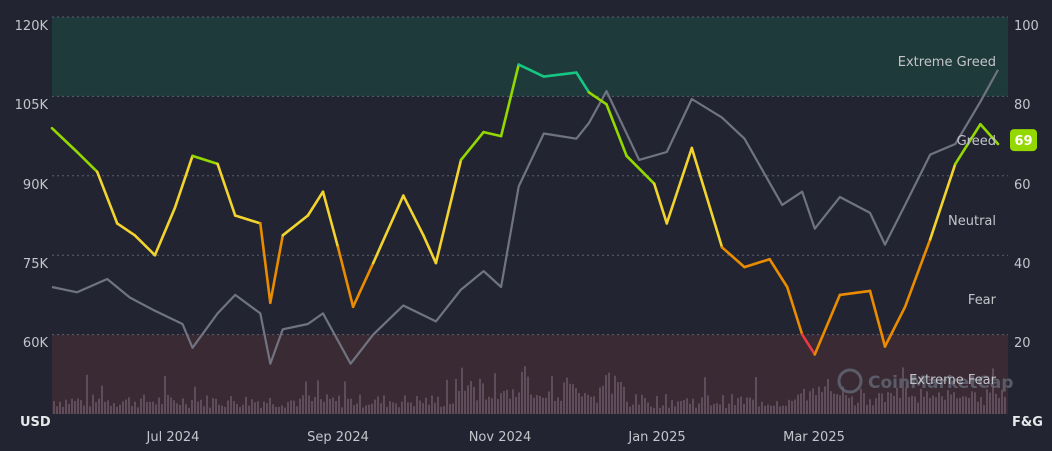 Image resolution: width=1052 pixels, height=451 pixels. What do you see at coordinates (1023, 140) in the screenshot?
I see `current-value-badge: 69` at bounding box center [1023, 140].